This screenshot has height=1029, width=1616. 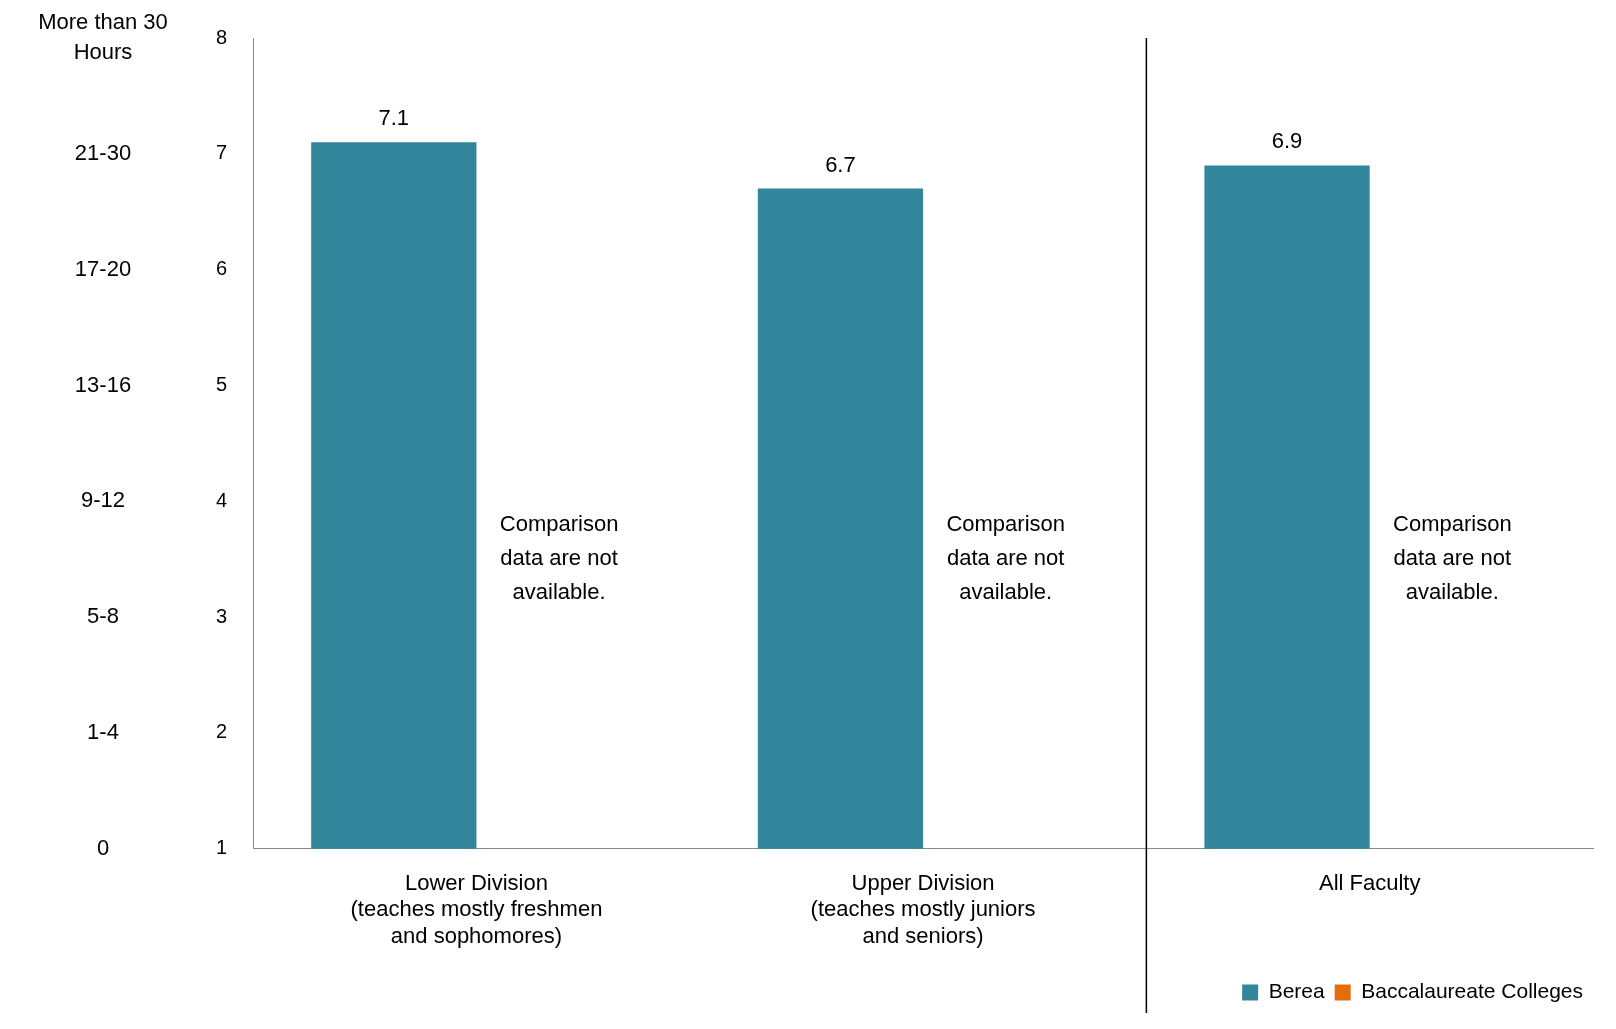 I want to click on x-tick-label: All Faculty, so click(x=1369, y=883).